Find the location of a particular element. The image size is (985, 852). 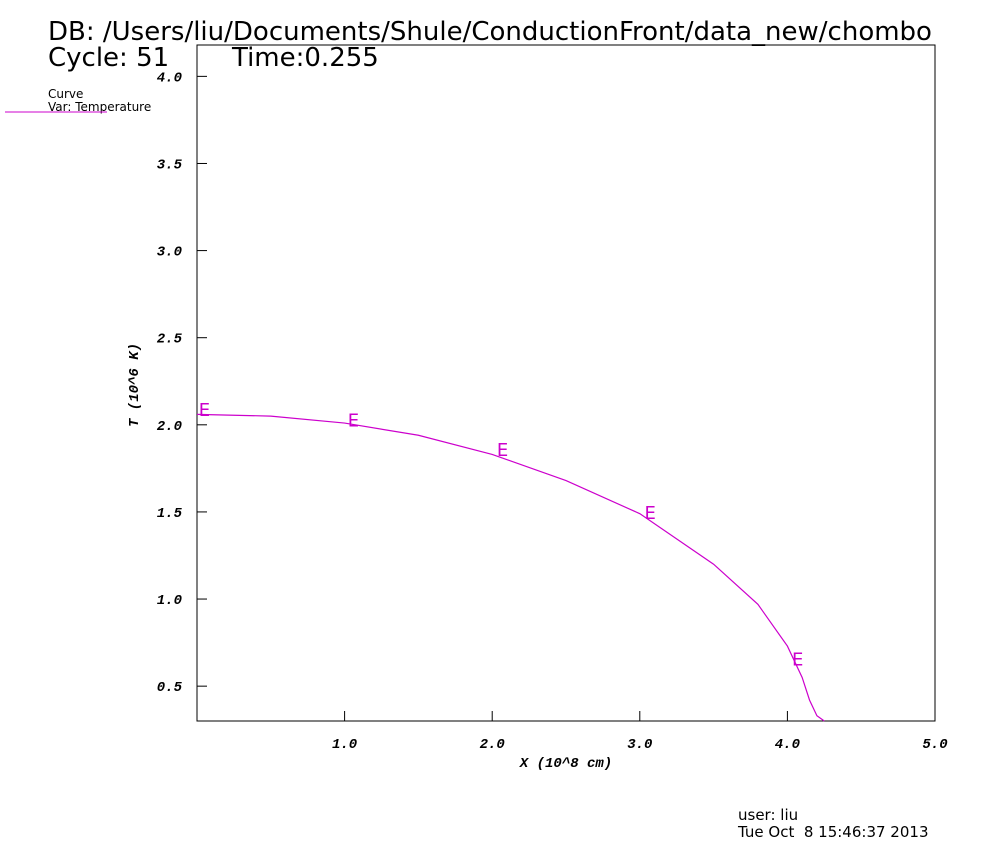

user-label: user: liu is located at coordinates (768, 815).